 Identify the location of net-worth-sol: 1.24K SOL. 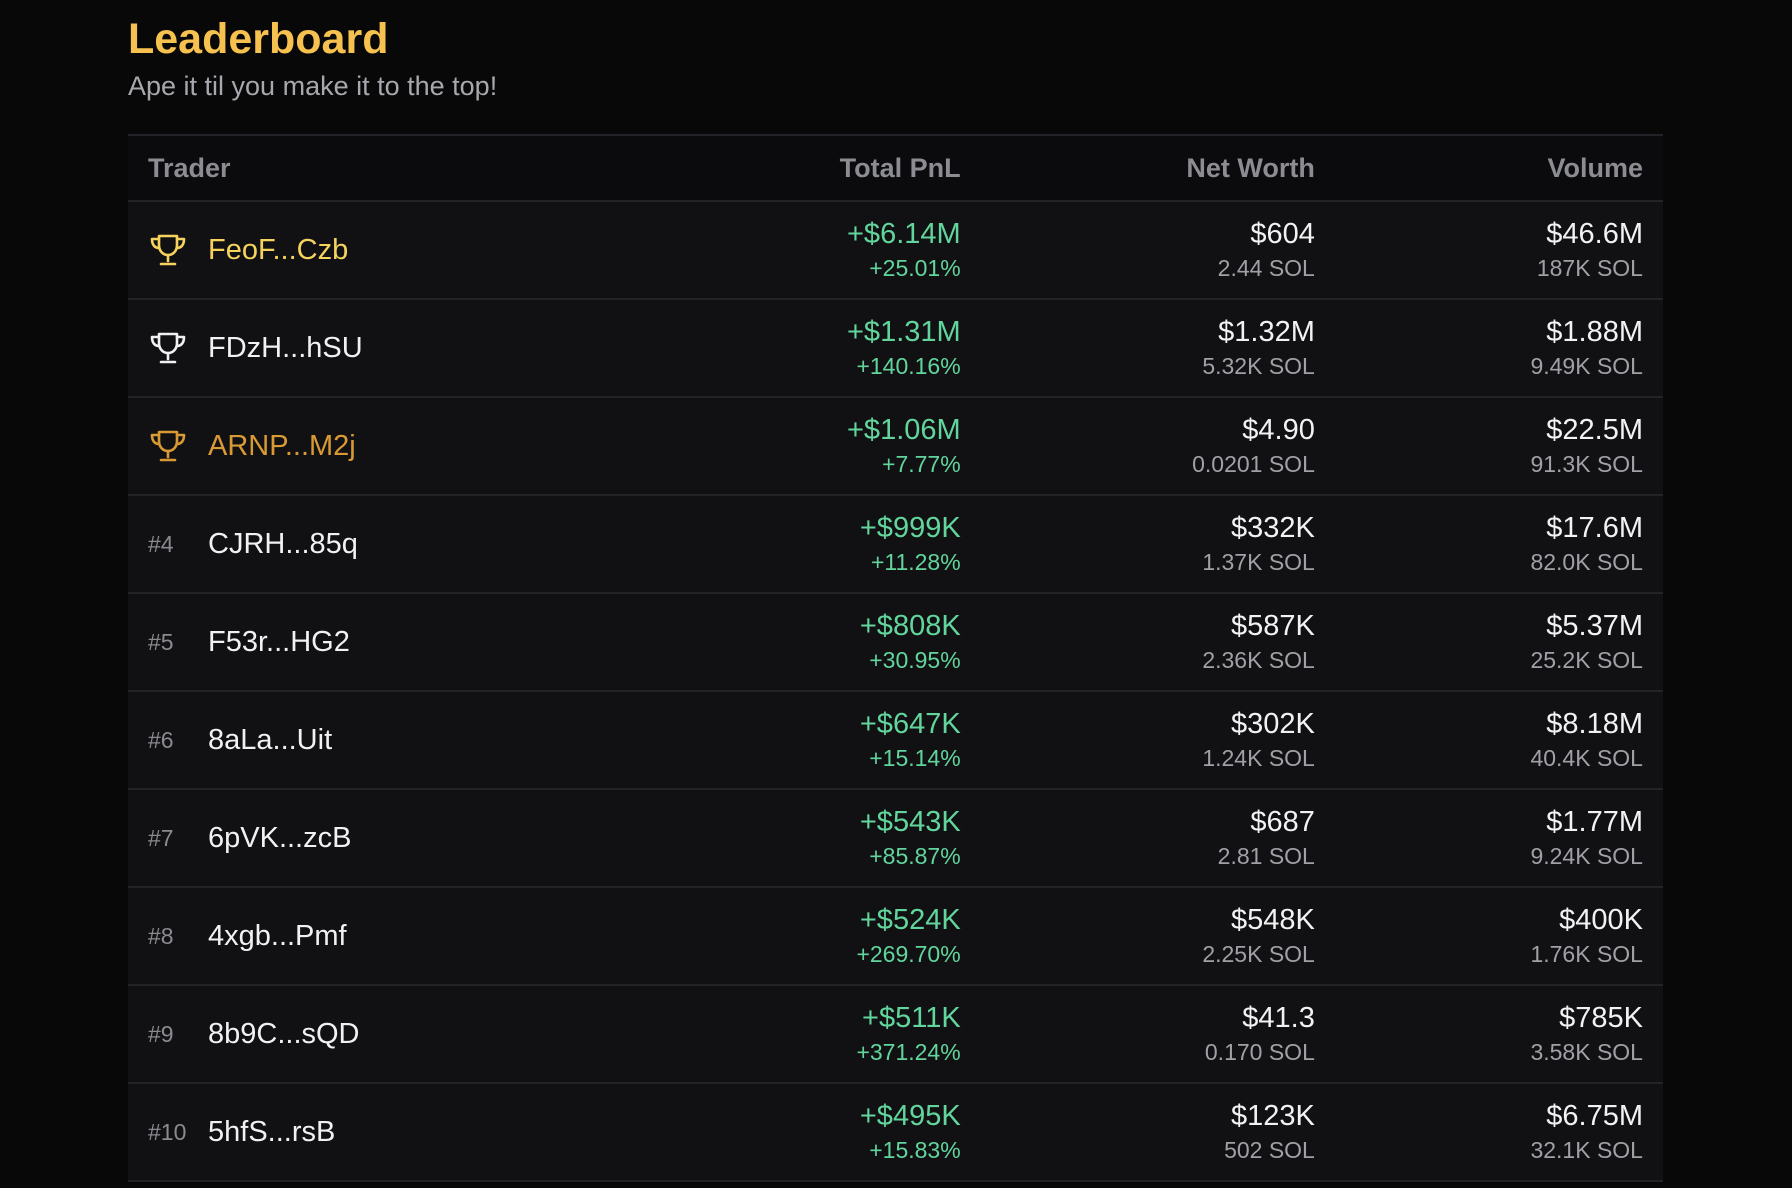
(1258, 758).